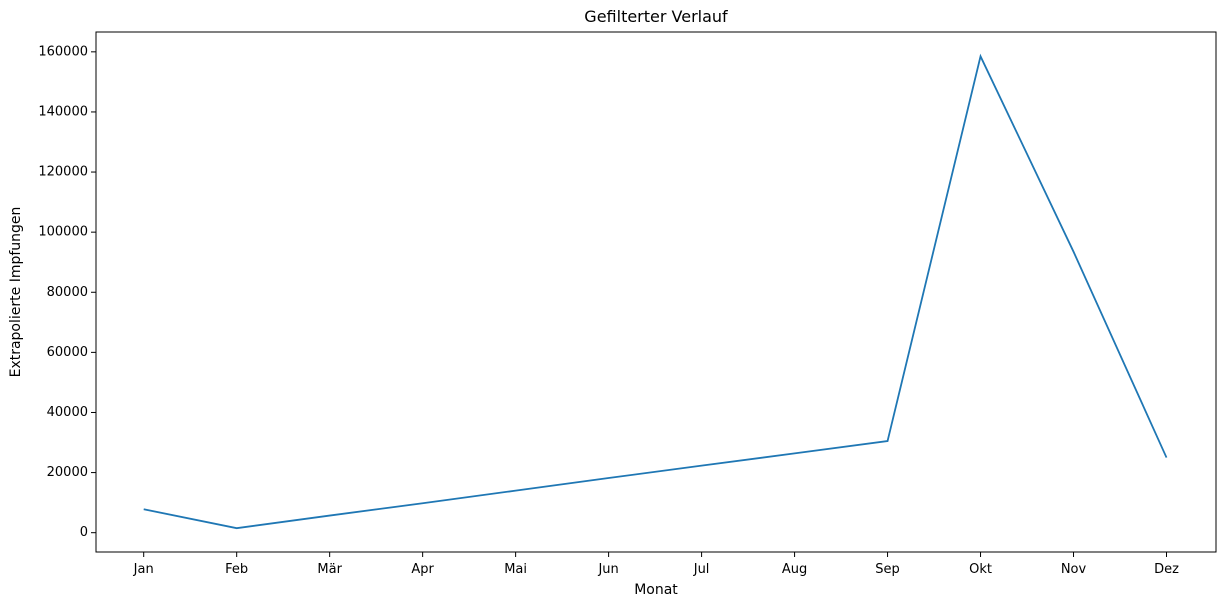 Image resolution: width=1223 pixels, height=604 pixels. What do you see at coordinates (422, 569) in the screenshot?
I see `x-tick-label: Apr` at bounding box center [422, 569].